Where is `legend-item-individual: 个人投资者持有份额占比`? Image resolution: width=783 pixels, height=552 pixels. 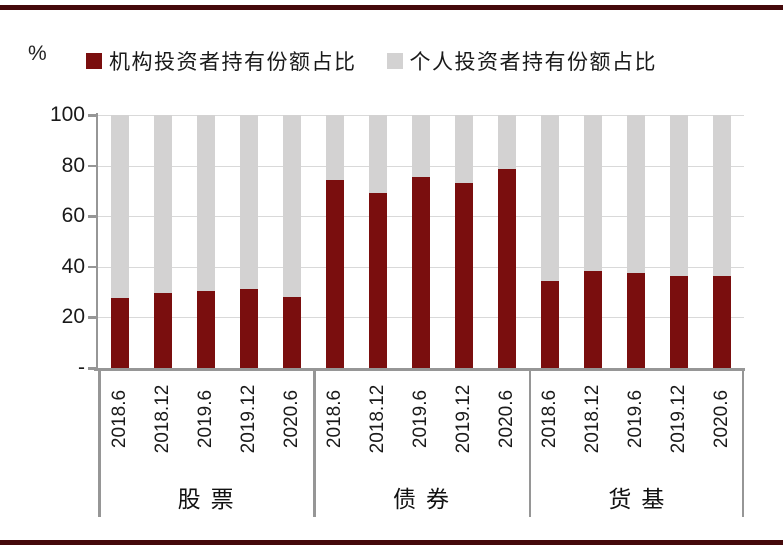 legend-item-individual: 个人投资者持有份额占比 is located at coordinates (522, 61).